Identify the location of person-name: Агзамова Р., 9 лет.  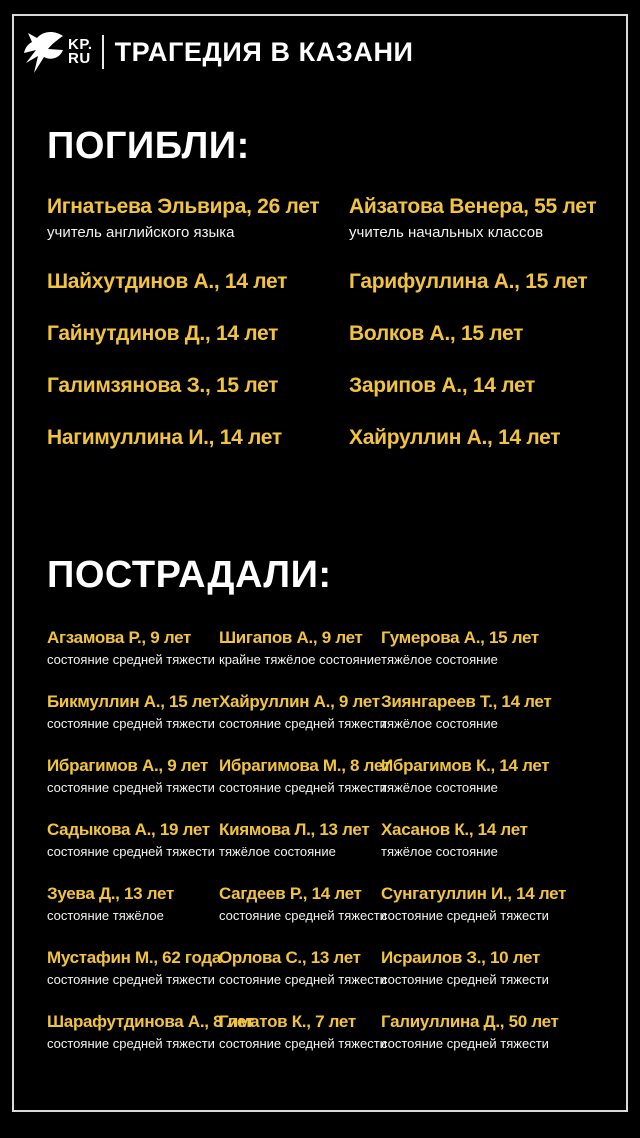
(119, 637).